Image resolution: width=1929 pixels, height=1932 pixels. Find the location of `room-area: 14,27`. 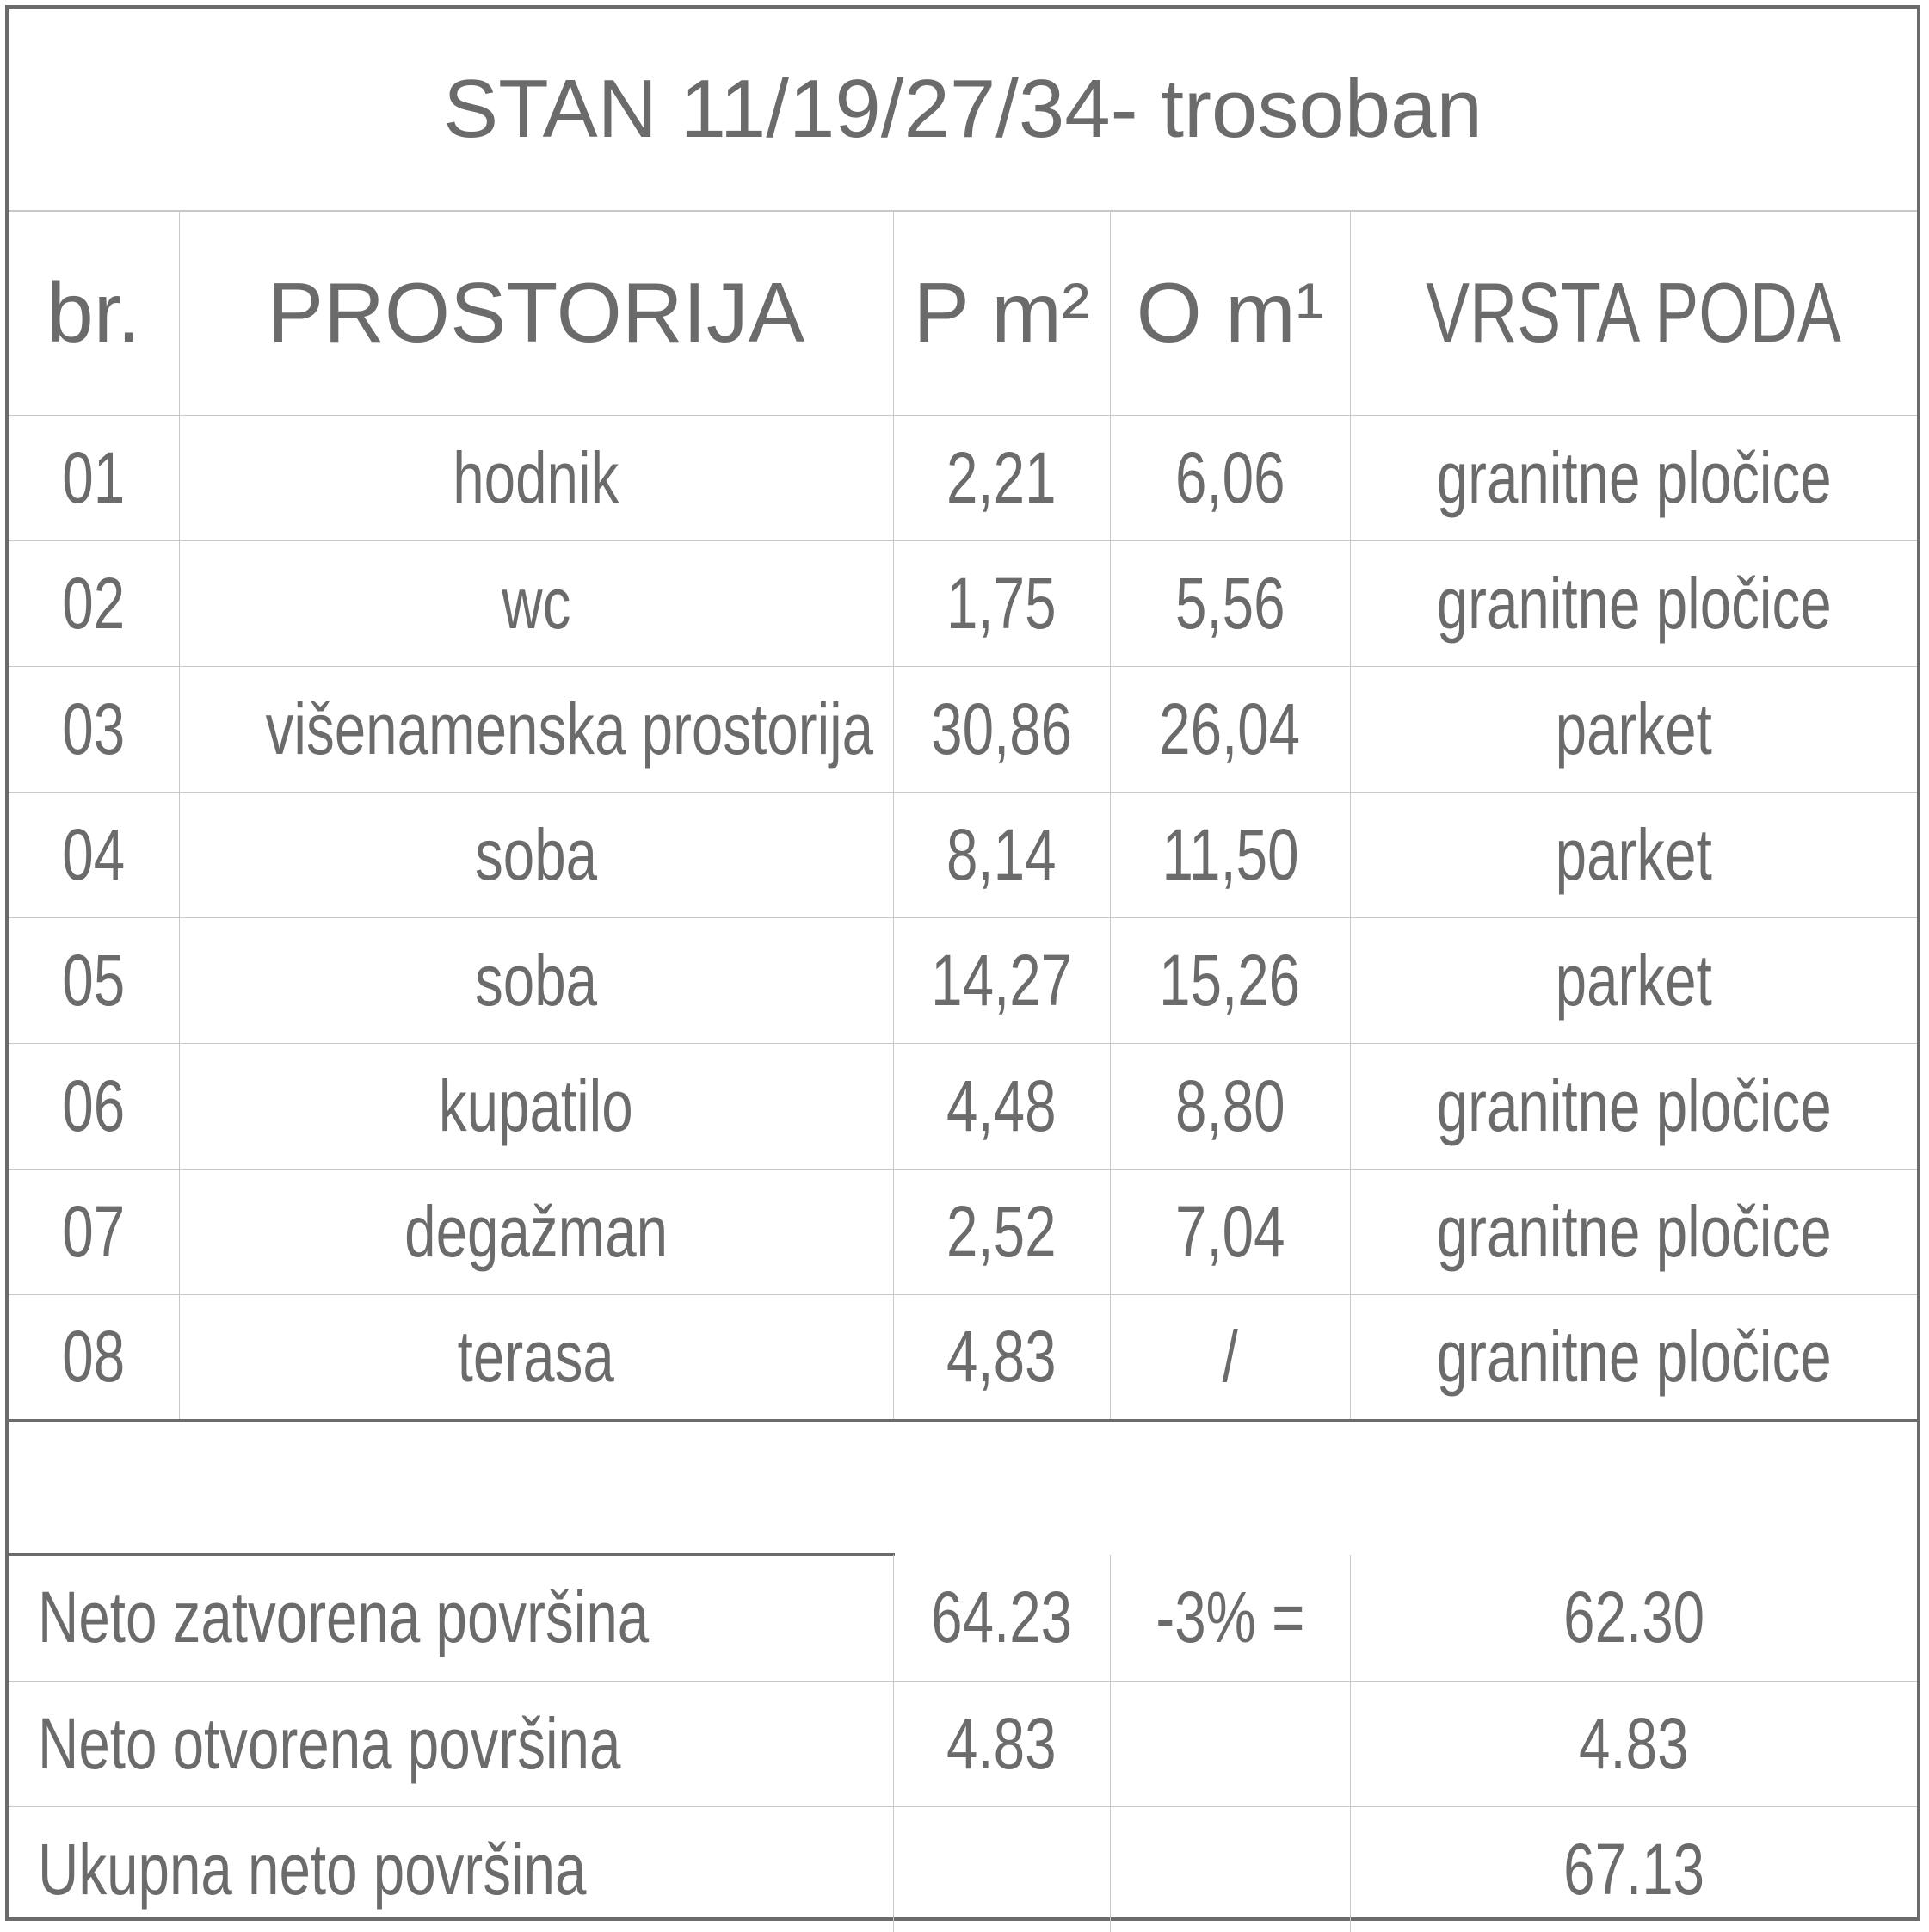

room-area: 14,27 is located at coordinates (1001, 980).